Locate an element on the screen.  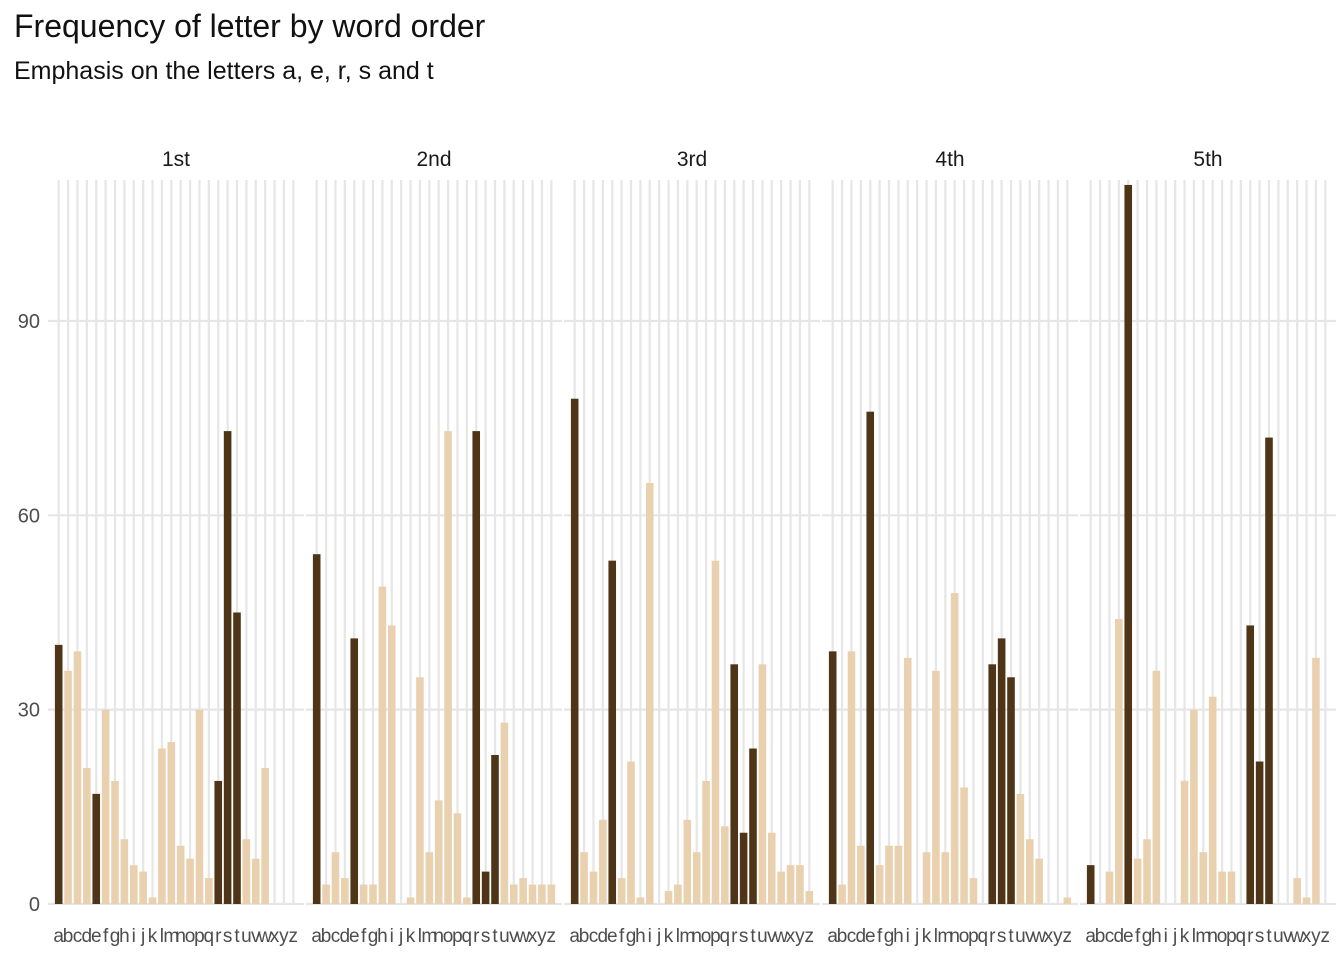
bar-5th-f is located at coordinates (1137, 881).